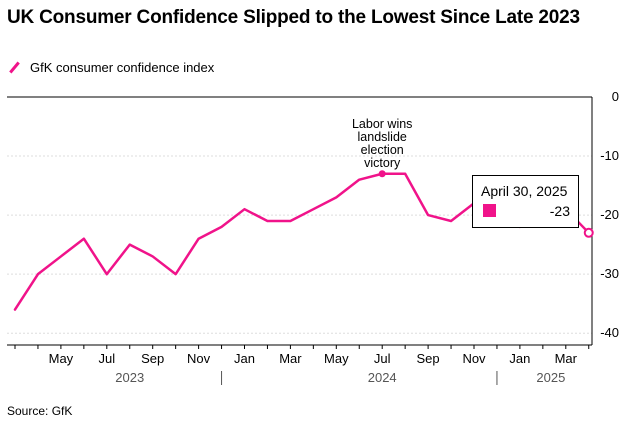 Image resolution: width=627 pixels, height=427 pixels. Describe the element at coordinates (382, 174) in the screenshot. I see `annotation-marker` at that location.